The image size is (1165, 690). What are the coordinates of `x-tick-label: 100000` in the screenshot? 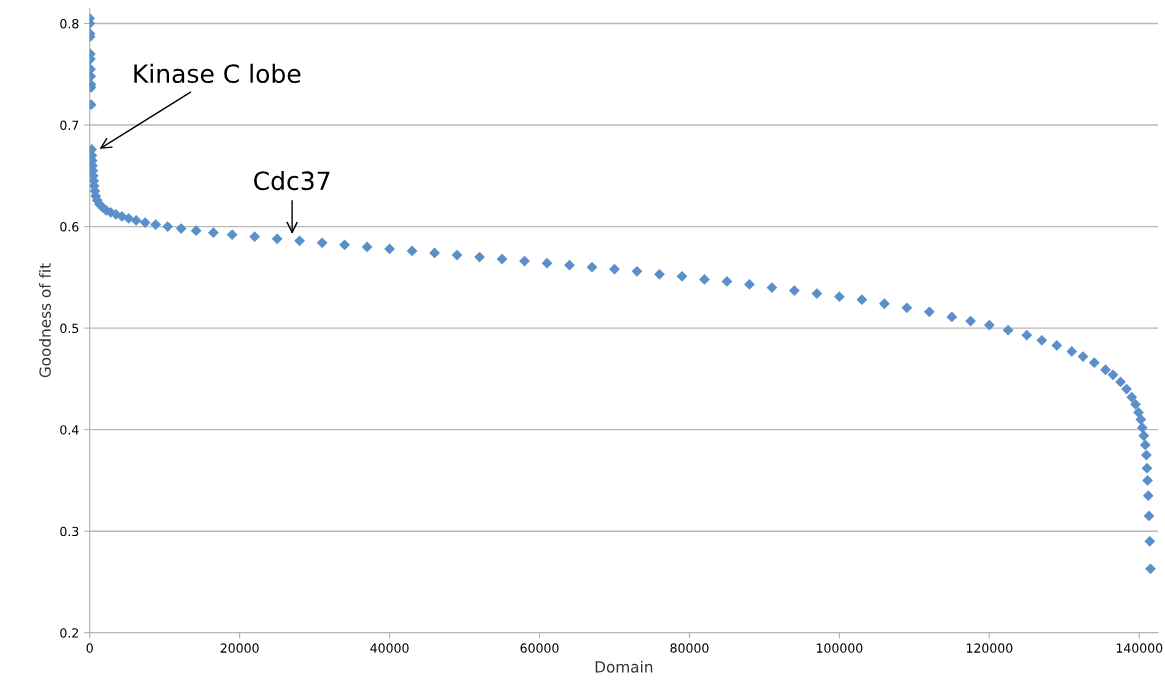 It's located at (839, 648).